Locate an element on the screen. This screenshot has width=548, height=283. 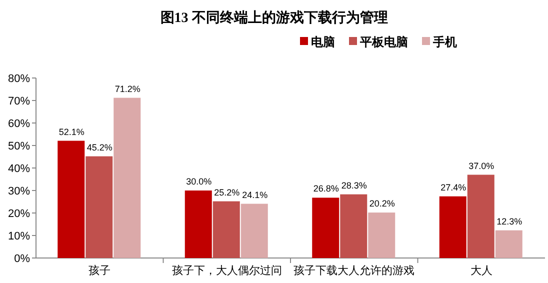
data-label: 20.2% is located at coordinates (382, 203).